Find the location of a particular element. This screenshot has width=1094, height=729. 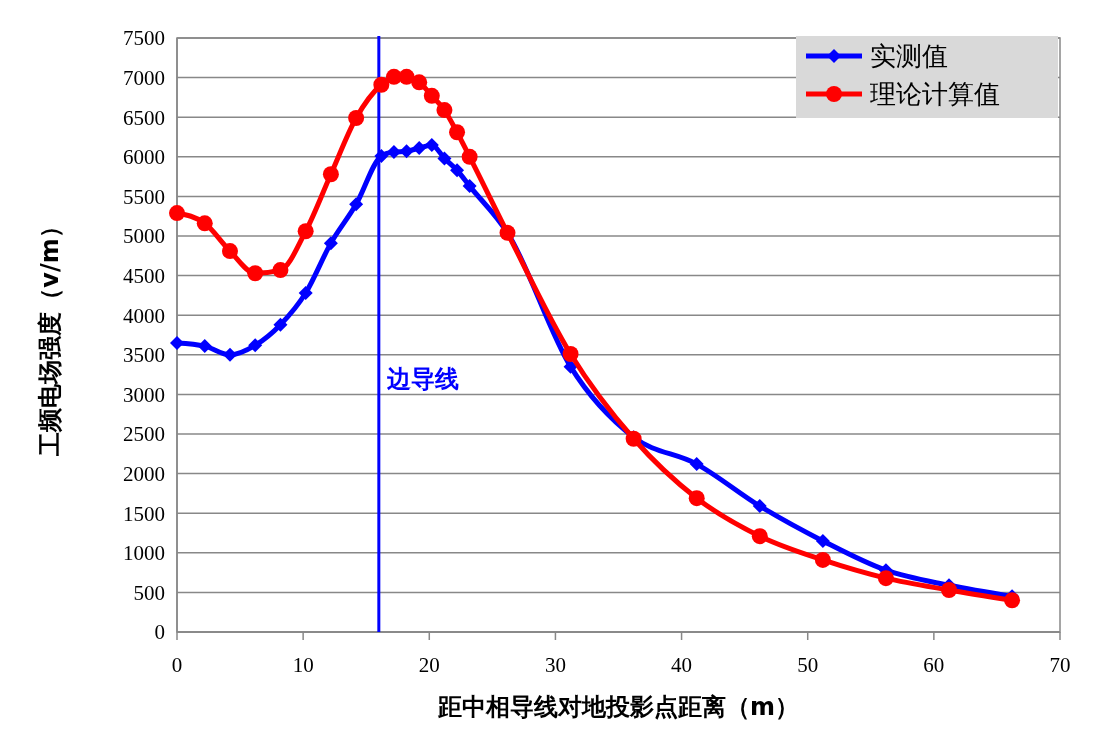

y-axis-title: 工频电场强度（v/m） is located at coordinates (50, 335).